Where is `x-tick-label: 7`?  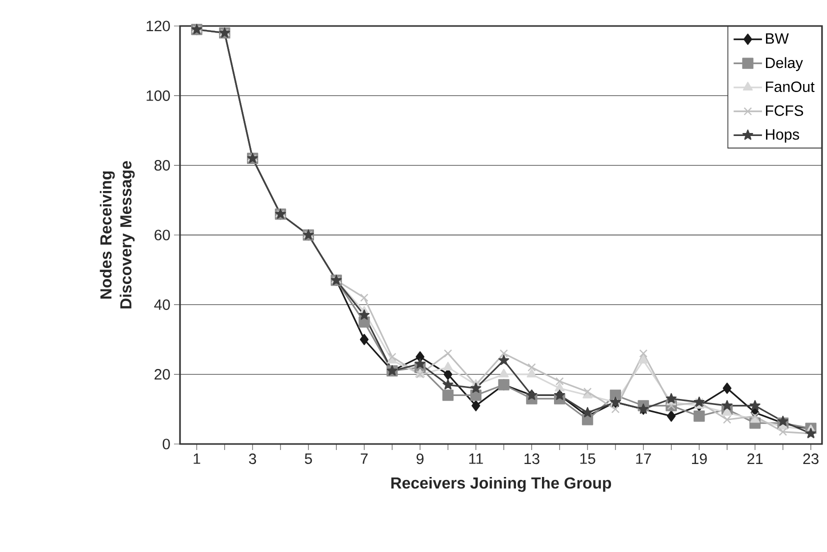 x-tick-label: 7 is located at coordinates (364, 459).